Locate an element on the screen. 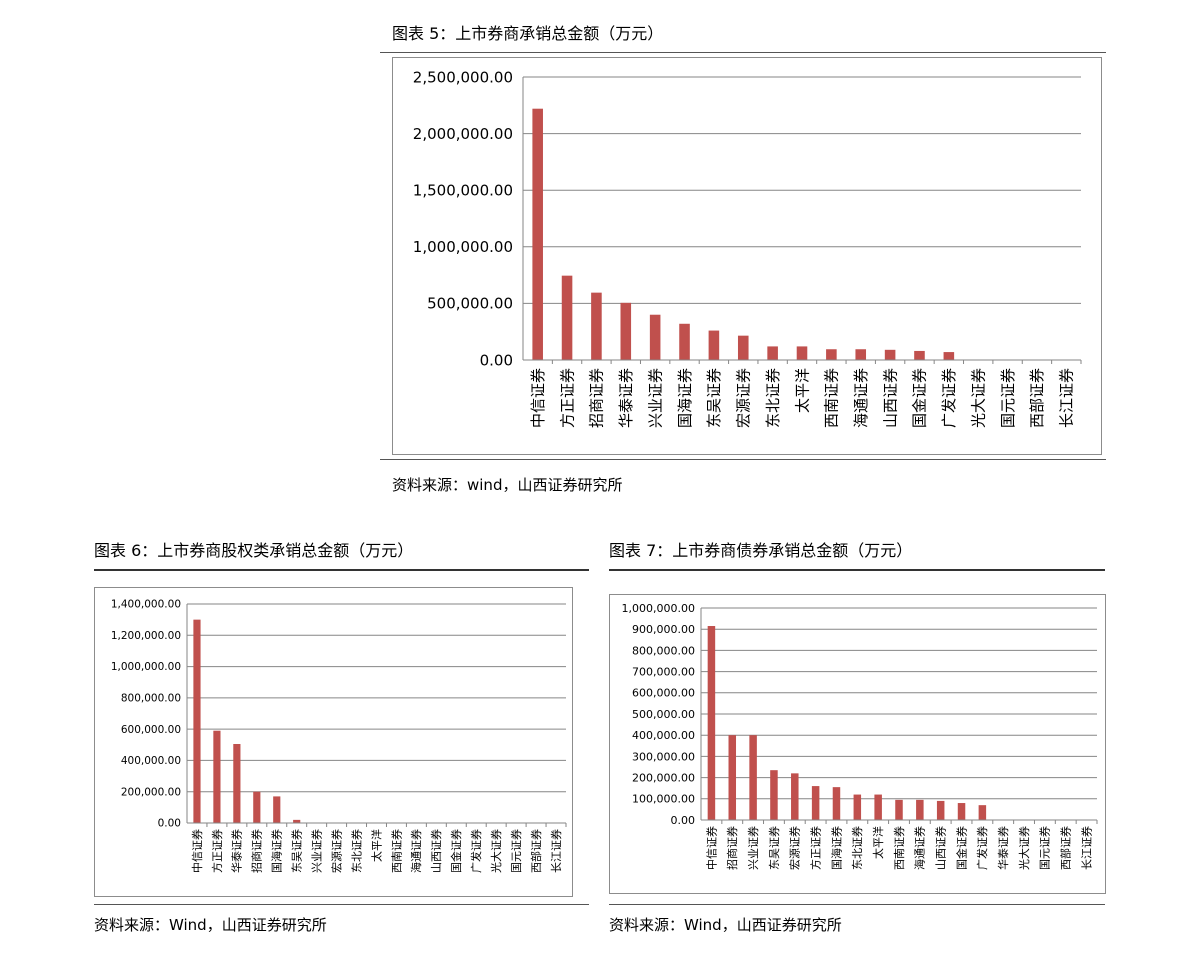 Image resolution: width=1191 pixels, height=954 pixels. chart6-y-tick-label: 1,200,000.00 is located at coordinates (146, 636).